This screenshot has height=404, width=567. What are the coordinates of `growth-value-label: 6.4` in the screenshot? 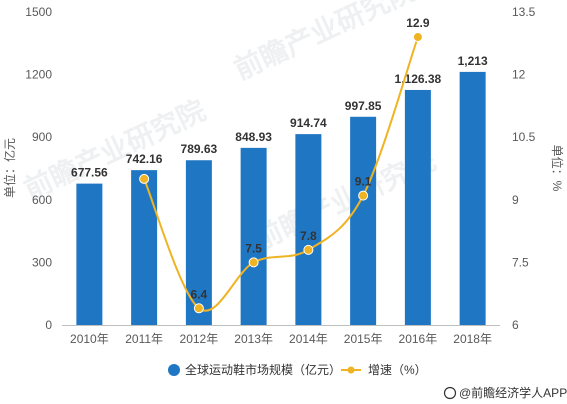 It's located at (199, 294).